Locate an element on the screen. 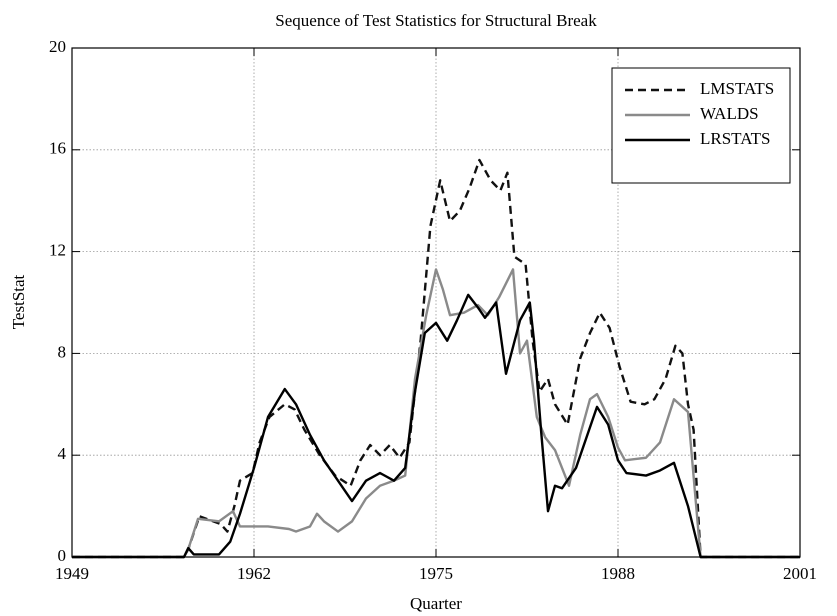 This screenshot has width=837, height=616. y-axis-label: TestStat is located at coordinates (18, 301).